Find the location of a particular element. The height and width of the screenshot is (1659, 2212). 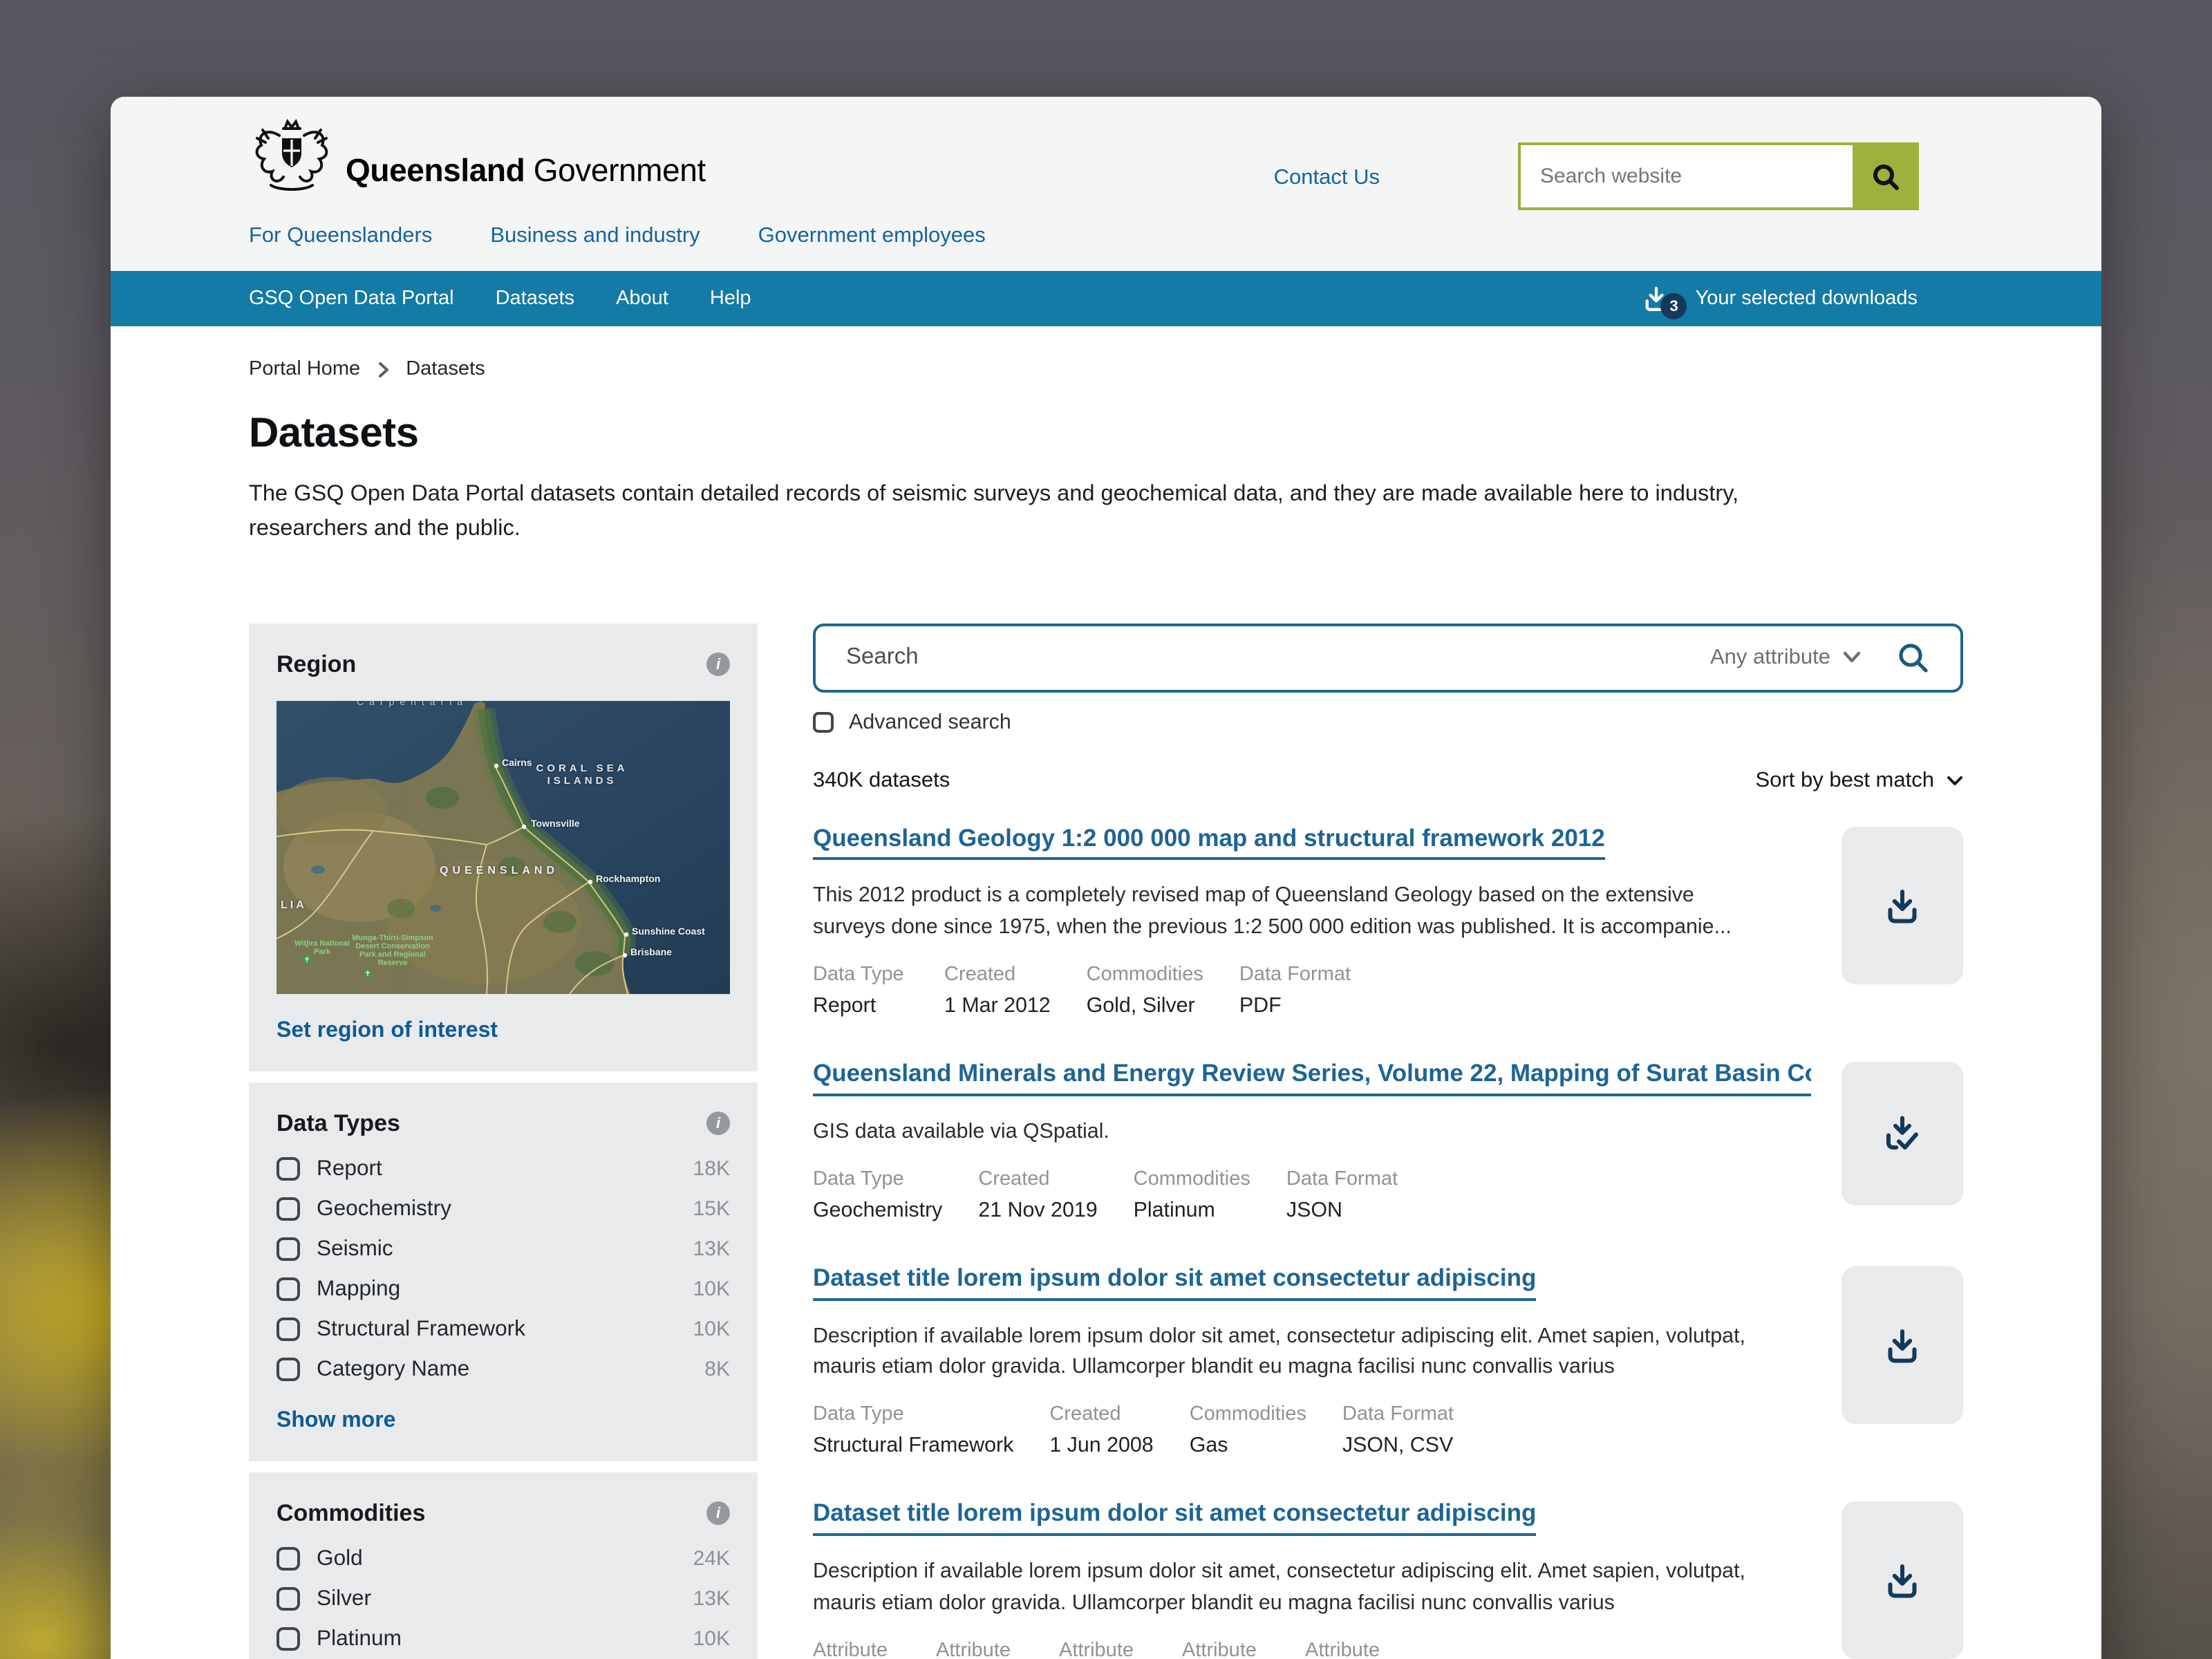

selected-downloads: 3 Your selected downloads is located at coordinates (1780, 302).